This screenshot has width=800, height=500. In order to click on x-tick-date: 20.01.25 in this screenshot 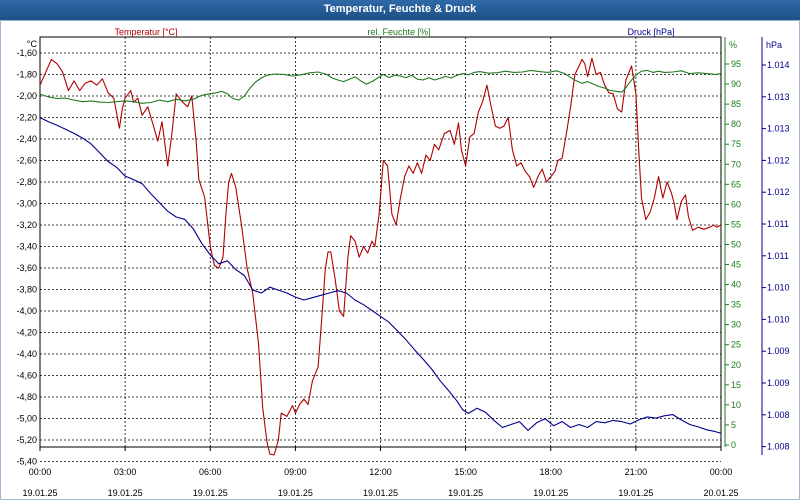, I will do `click(720, 493)`.